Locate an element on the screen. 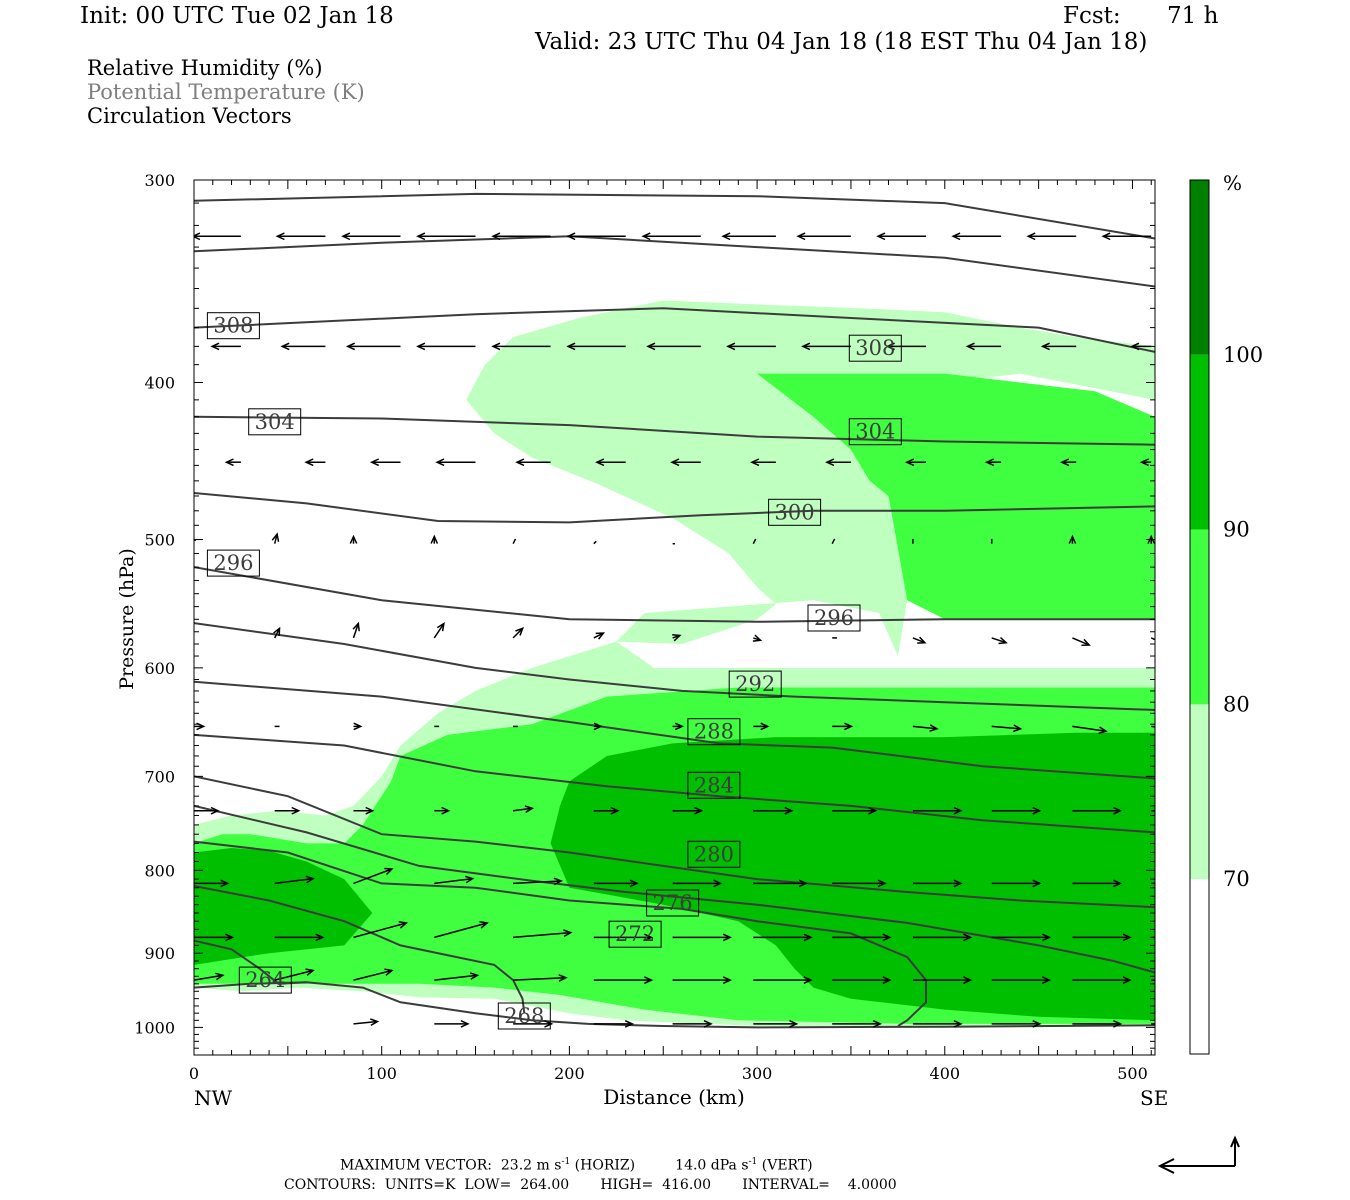  contour-label-text: 296 is located at coordinates (834, 618).